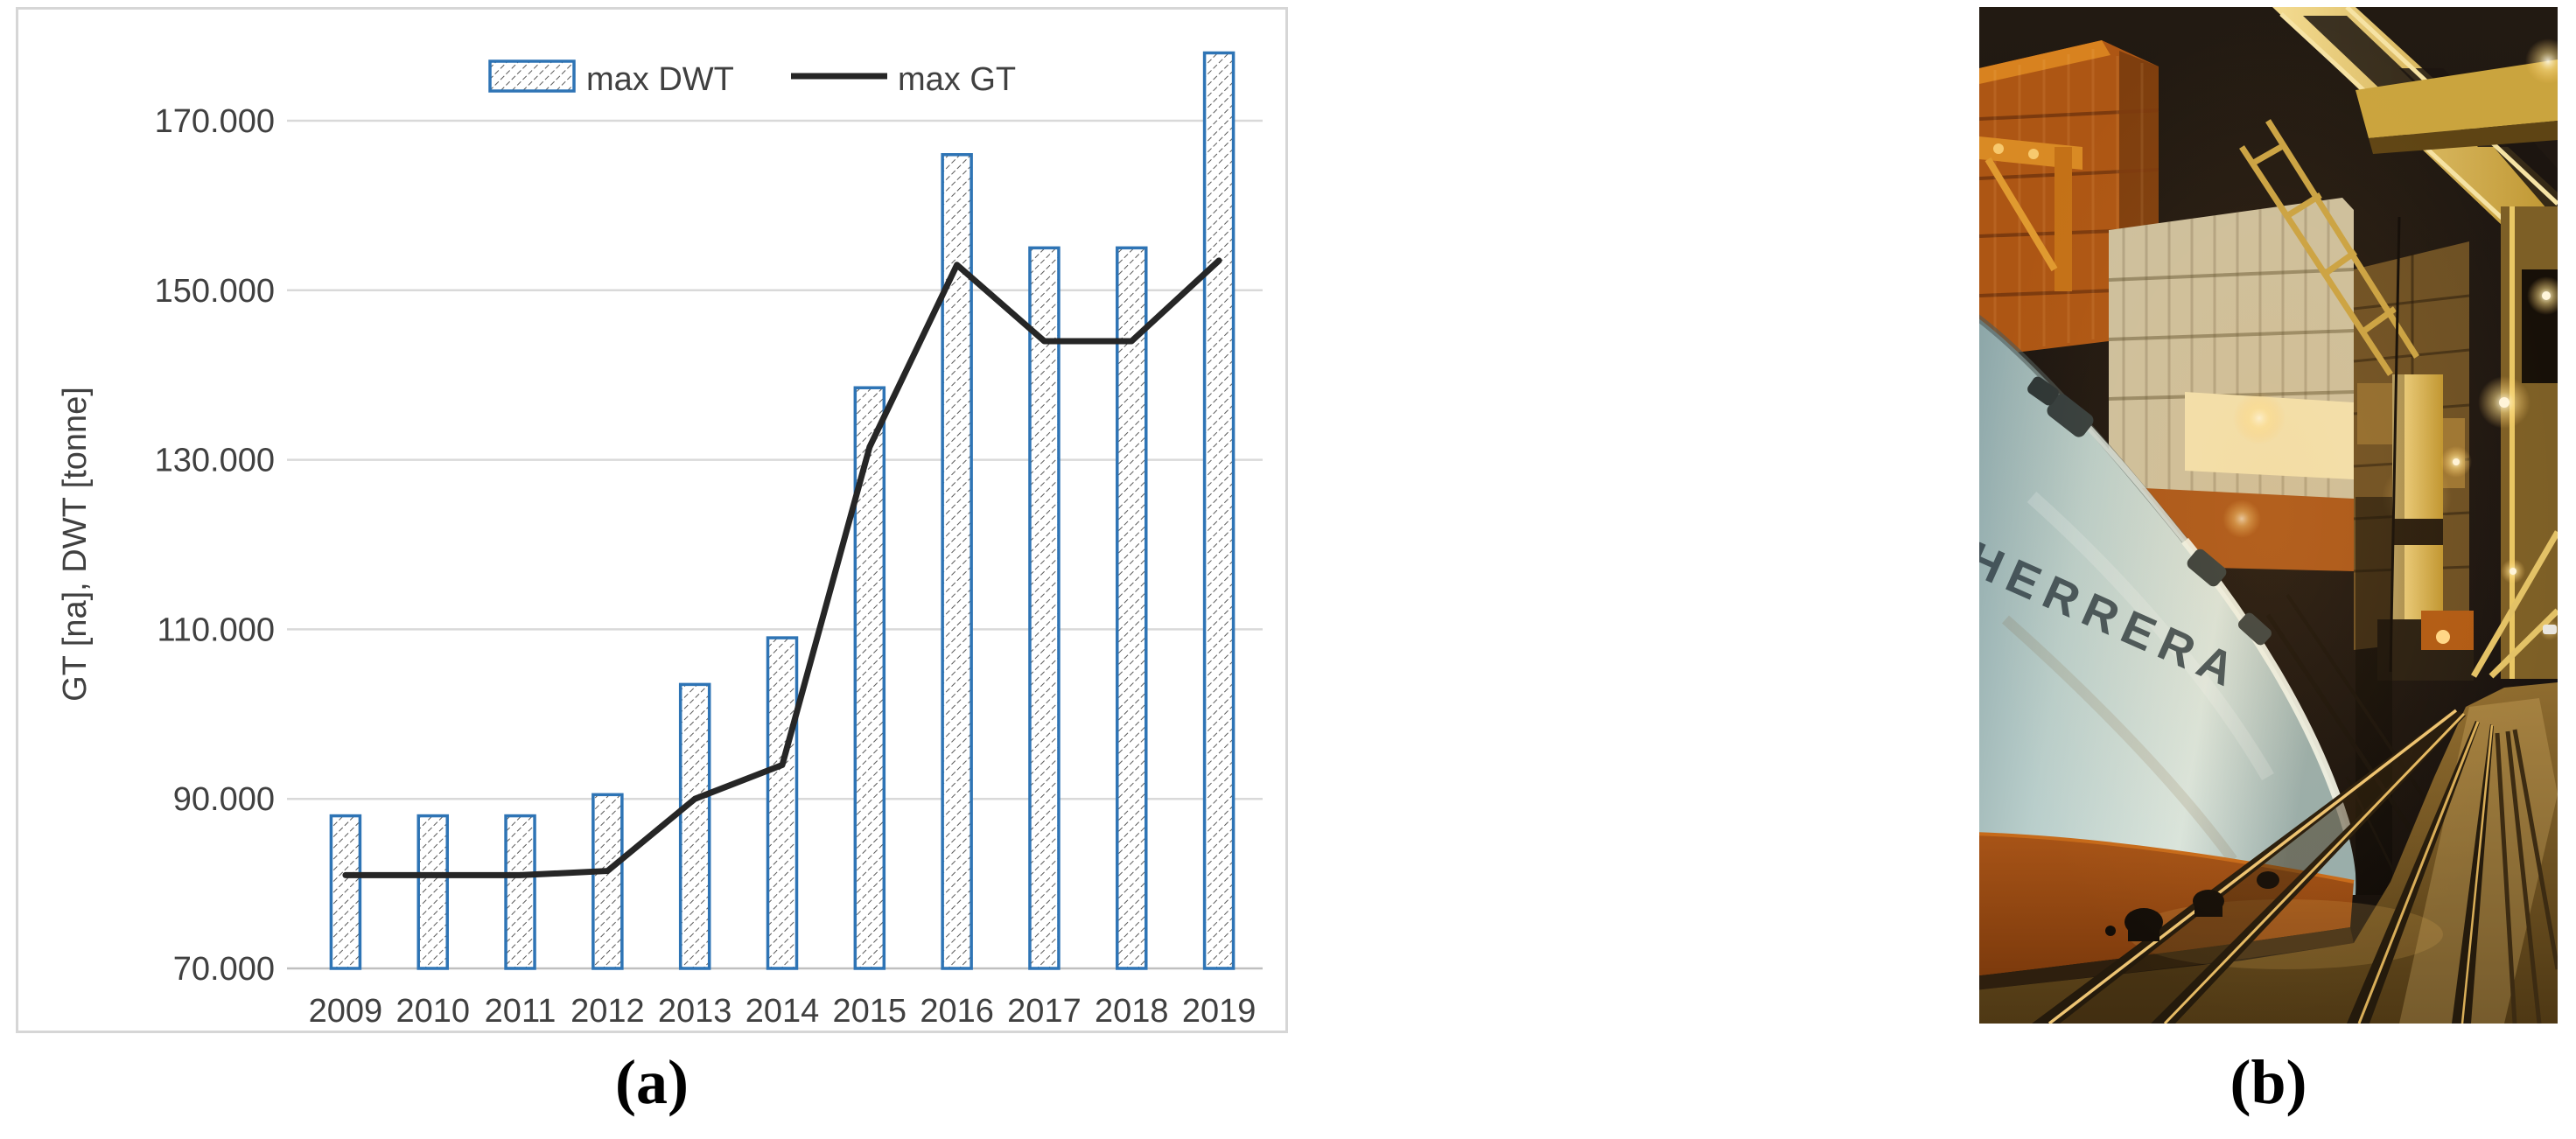 This screenshot has width=2576, height=1139. What do you see at coordinates (75, 544) in the screenshot?
I see `y-axis-title: GT [na], DWT [tonne]` at bounding box center [75, 544].